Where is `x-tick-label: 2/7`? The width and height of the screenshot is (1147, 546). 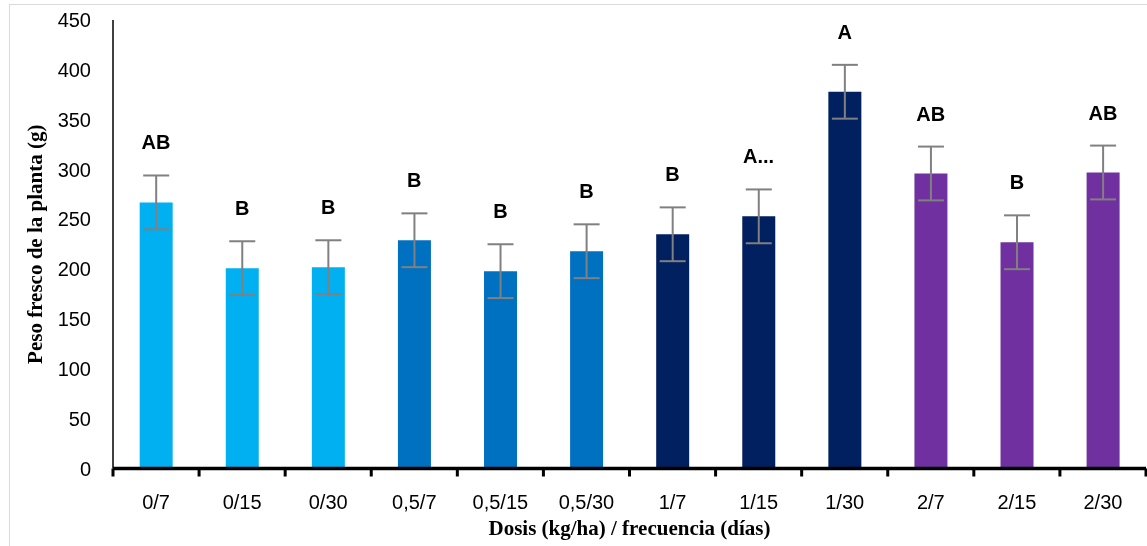
x-tick-label: 2/7 is located at coordinates (930, 501).